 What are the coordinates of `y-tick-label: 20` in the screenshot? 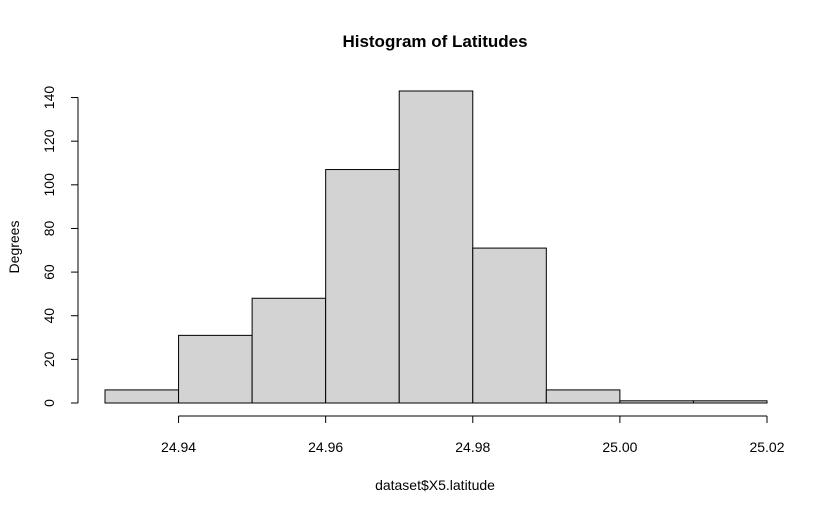 It's located at (49, 359).